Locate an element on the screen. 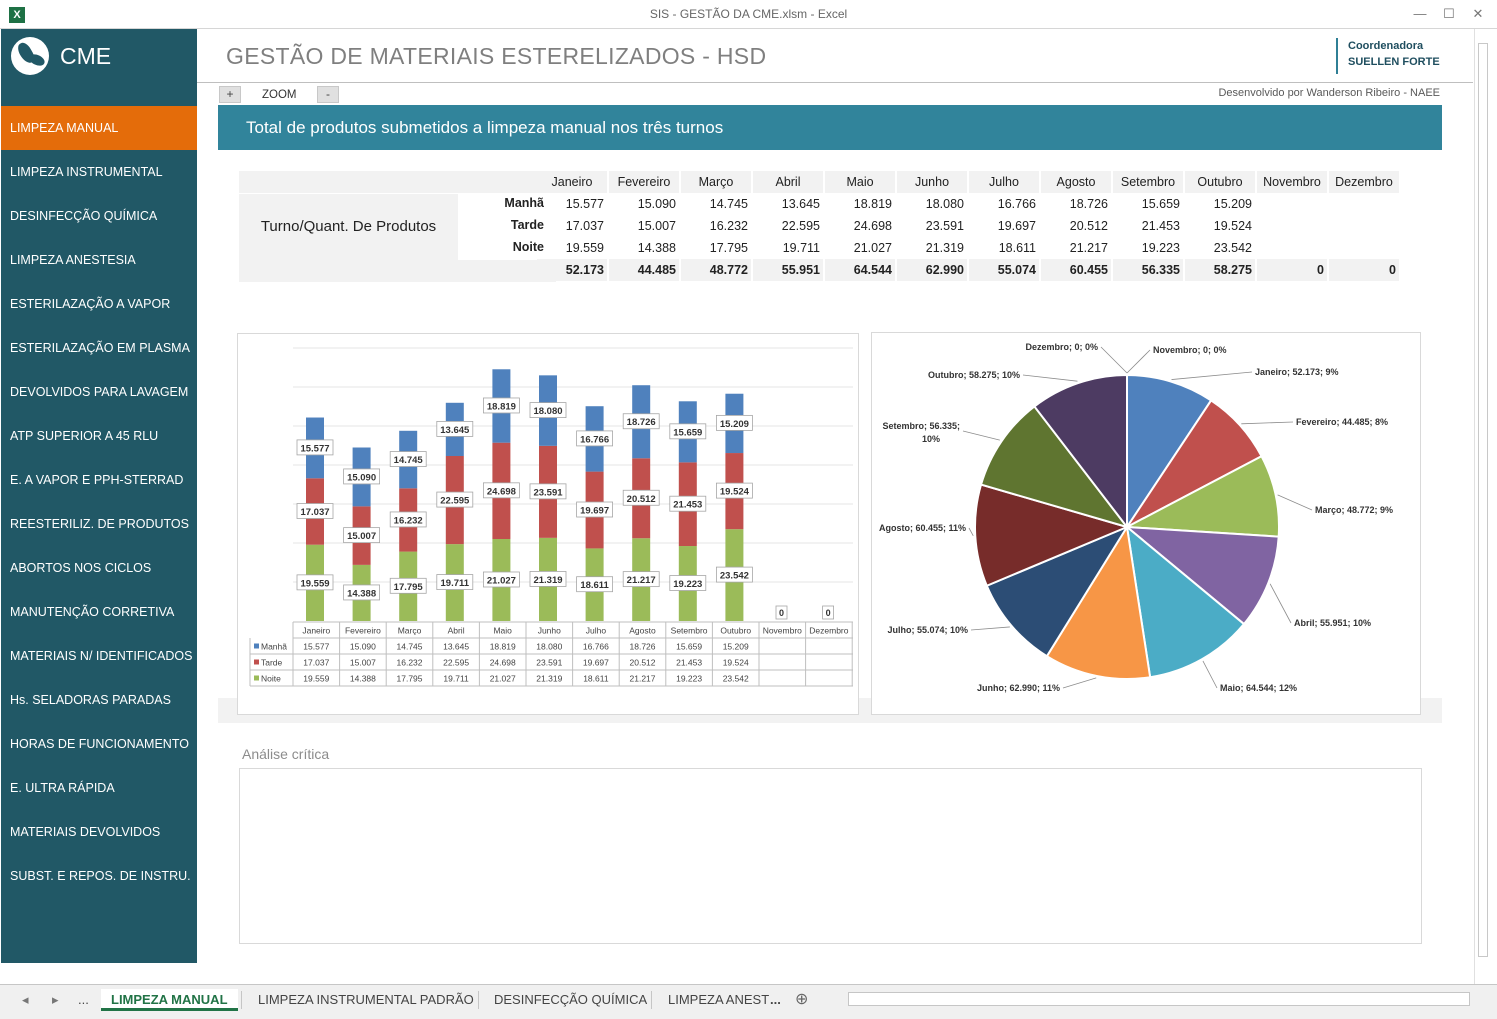 This screenshot has width=1497, height=1019. table-cell: 23.542 is located at coordinates (1232, 248).